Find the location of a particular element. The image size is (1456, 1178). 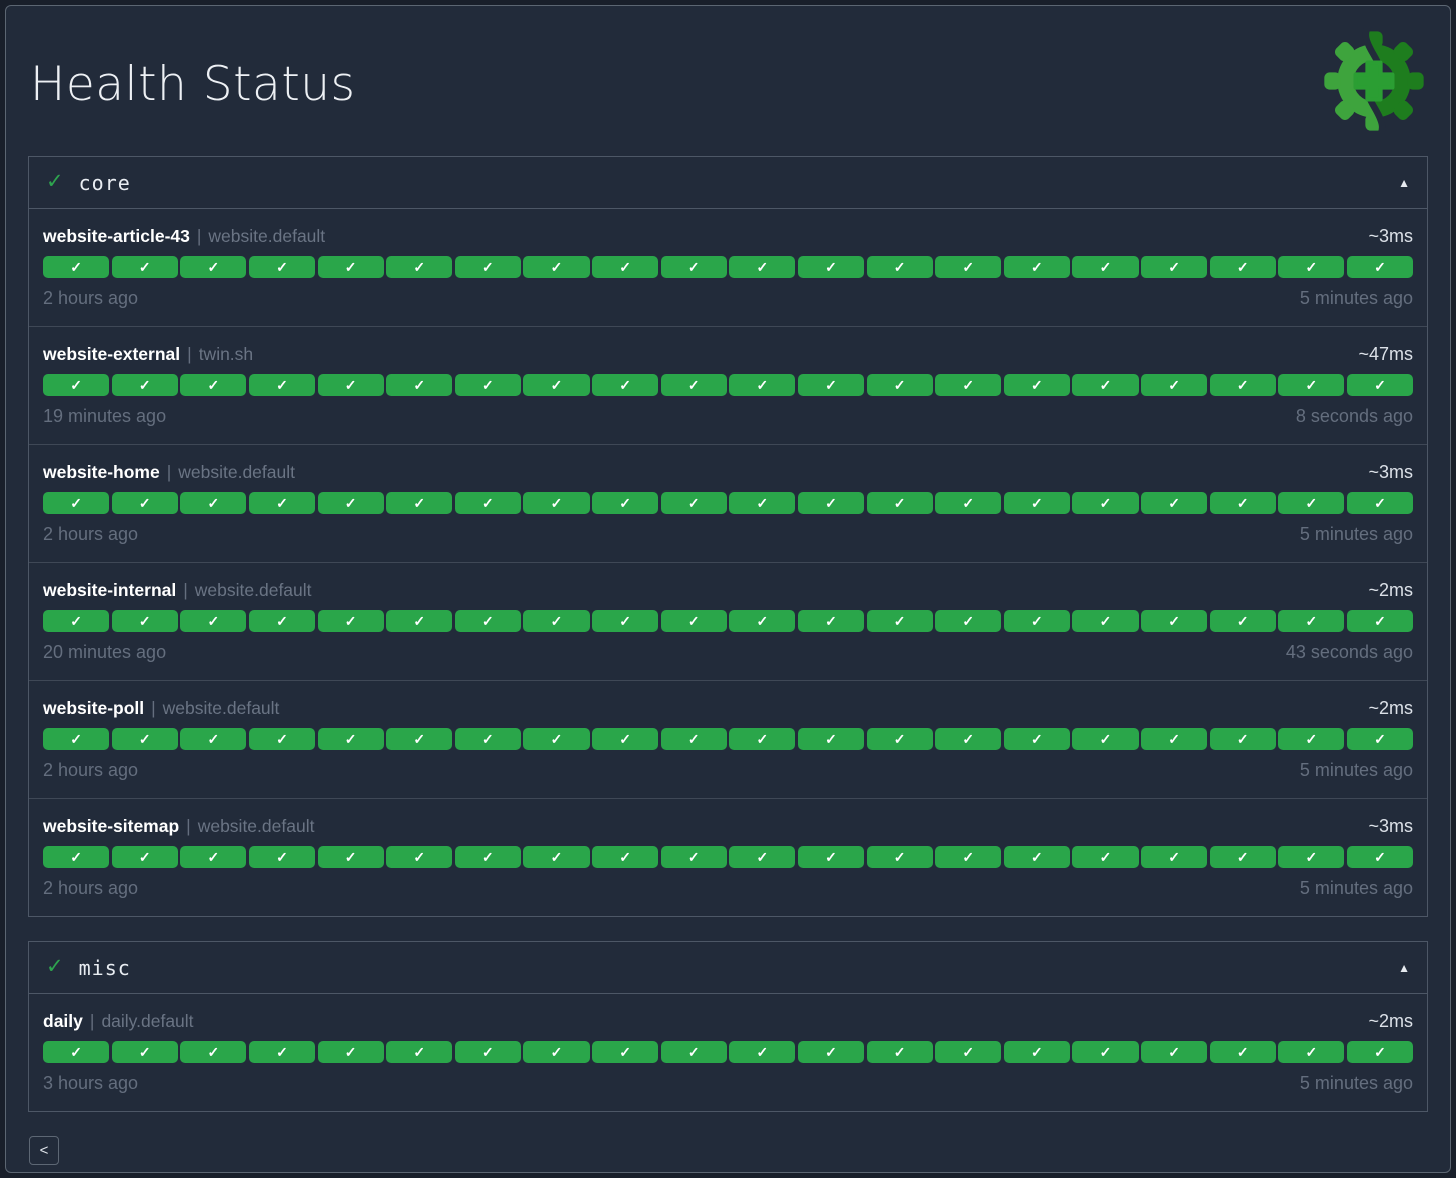

back-button: < is located at coordinates (44, 1150).